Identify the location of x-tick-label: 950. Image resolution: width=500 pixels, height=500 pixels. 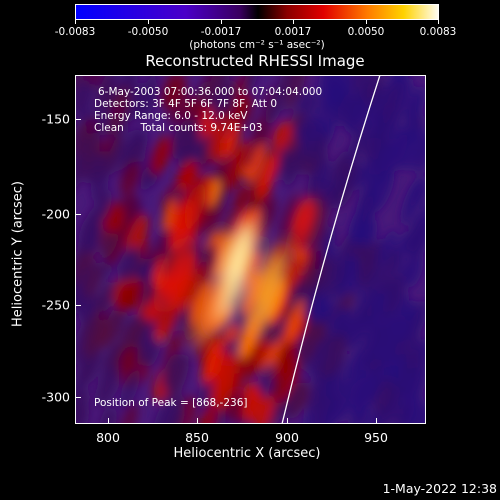
(376, 437).